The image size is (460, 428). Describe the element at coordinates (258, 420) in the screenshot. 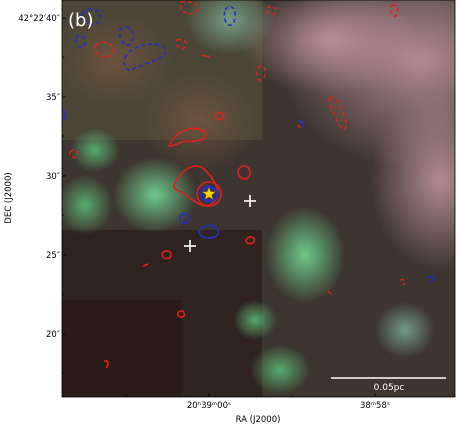

I see `x-axis-title: RA (J2000)` at that location.